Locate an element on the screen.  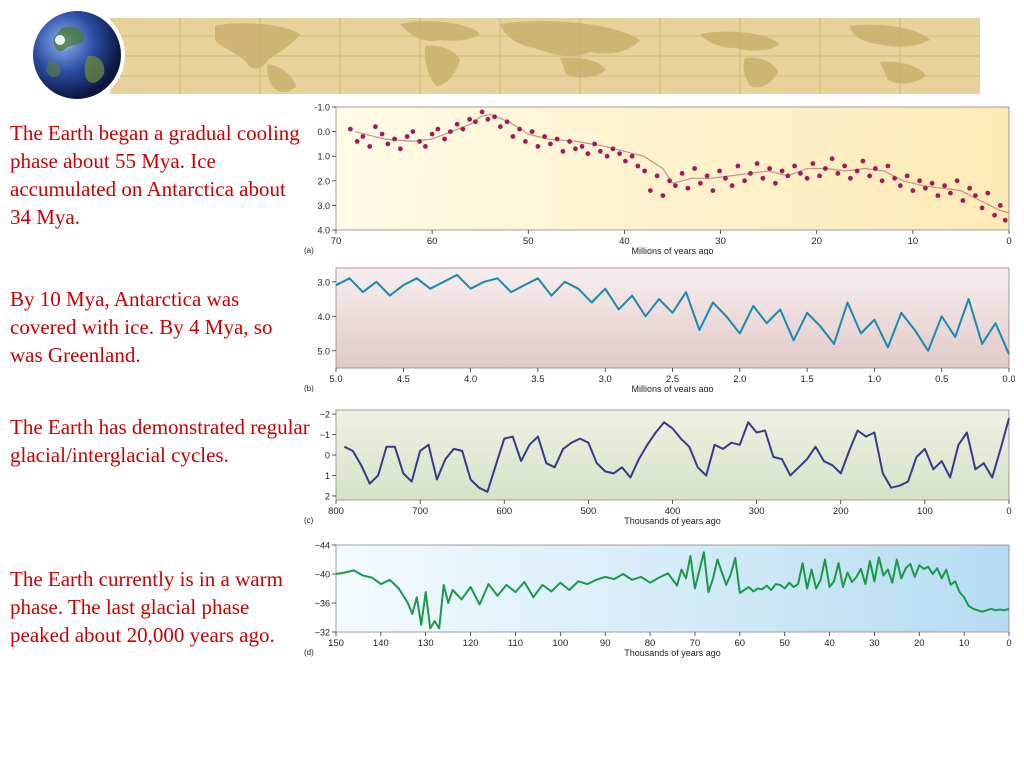
panel-label: (a) is located at coordinates (309, 250).